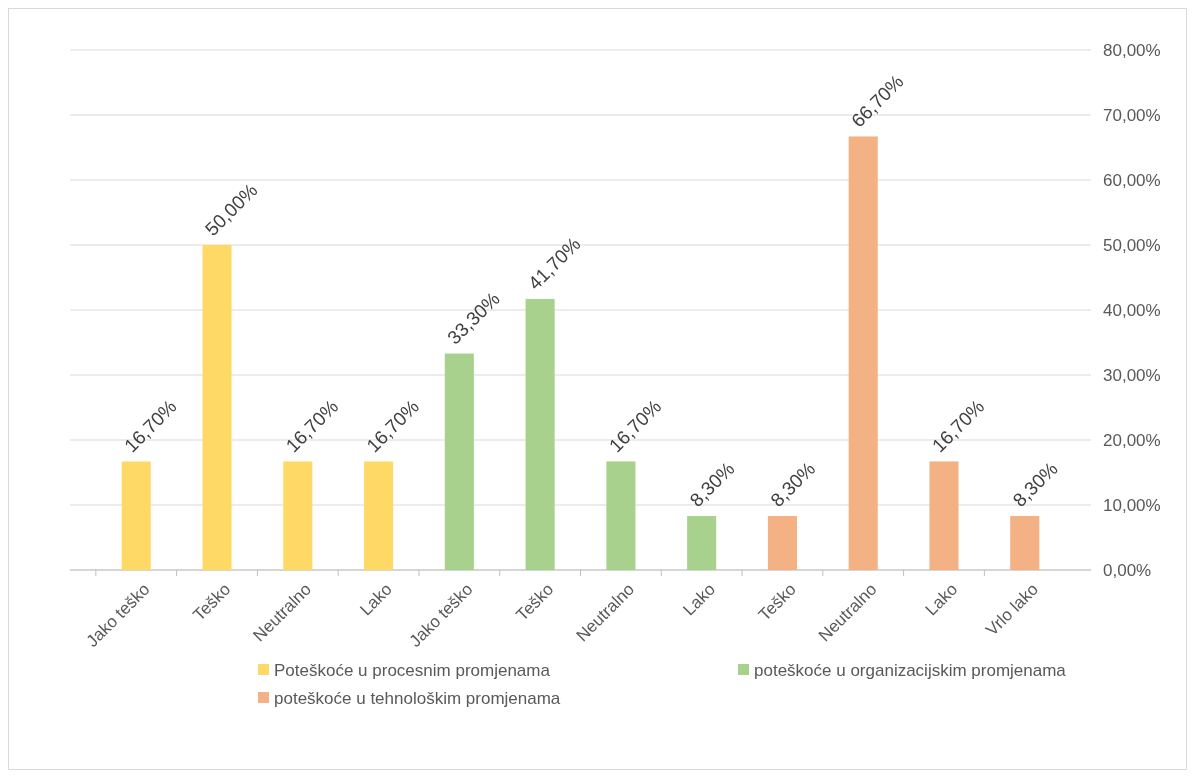  I want to click on y-tick-label: 60,00%, so click(1132, 180).